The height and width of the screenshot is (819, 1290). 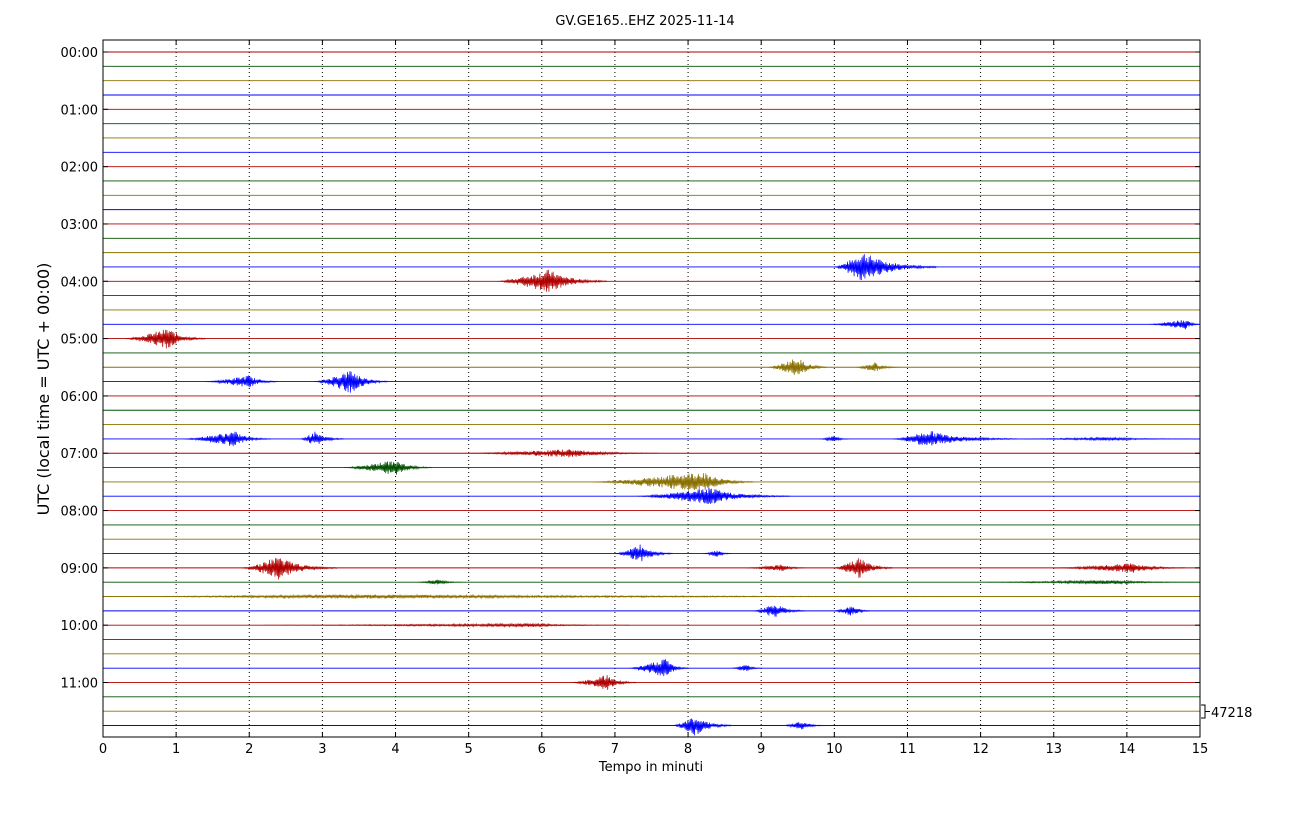 What do you see at coordinates (79, 626) in the screenshot?
I see `y-tick-label: 10:00` at bounding box center [79, 626].